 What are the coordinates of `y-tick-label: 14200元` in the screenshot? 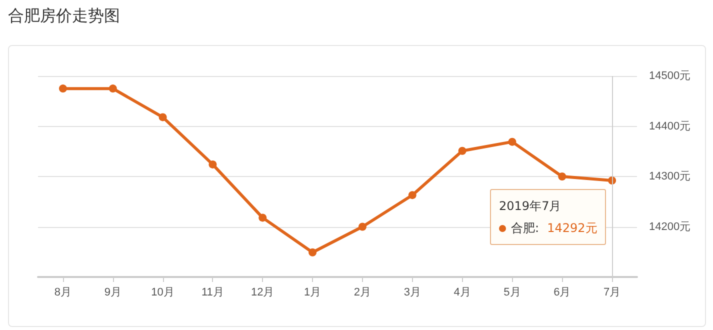 It's located at (670, 226).